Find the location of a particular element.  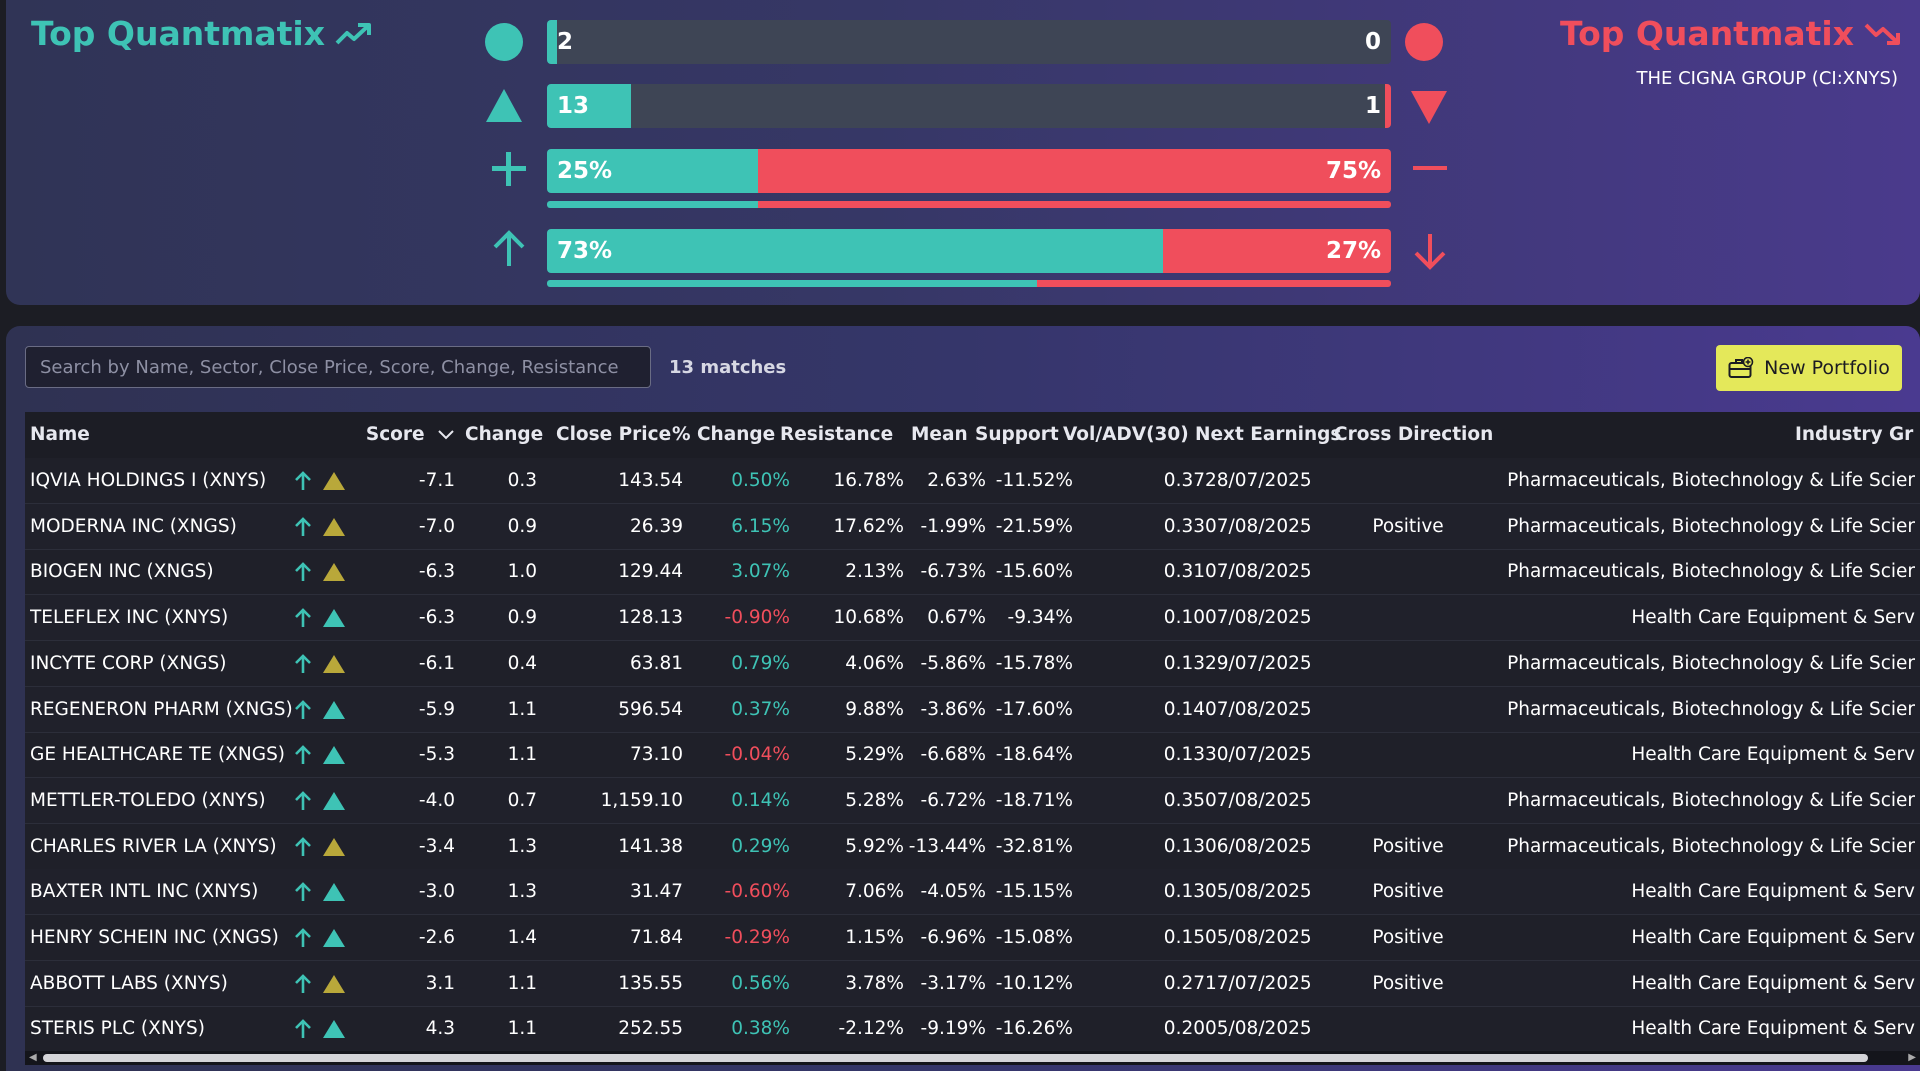

cell-name: BAXTER INTL INC (XNYS) is located at coordinates (144, 892).